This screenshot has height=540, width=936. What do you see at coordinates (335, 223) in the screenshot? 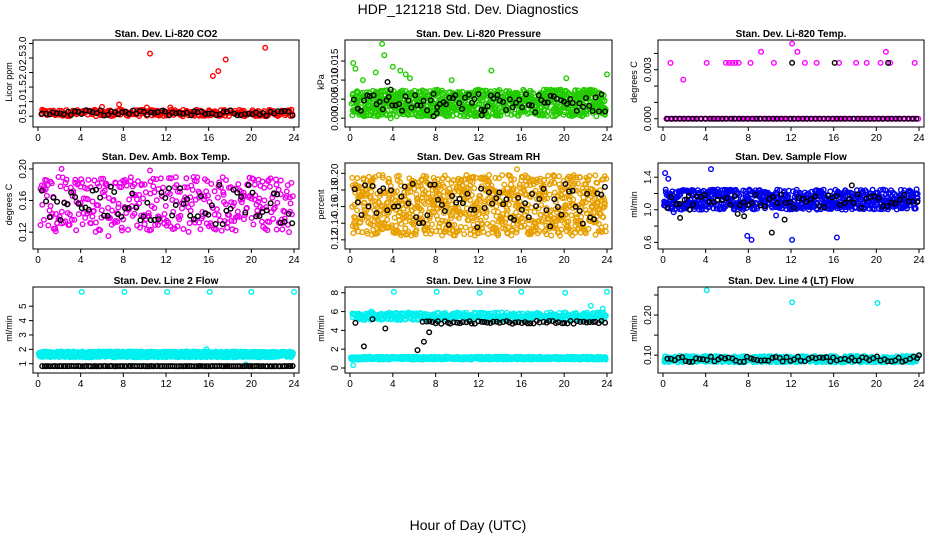
I see `y-tick-label: 0.14` at bounding box center [335, 223].